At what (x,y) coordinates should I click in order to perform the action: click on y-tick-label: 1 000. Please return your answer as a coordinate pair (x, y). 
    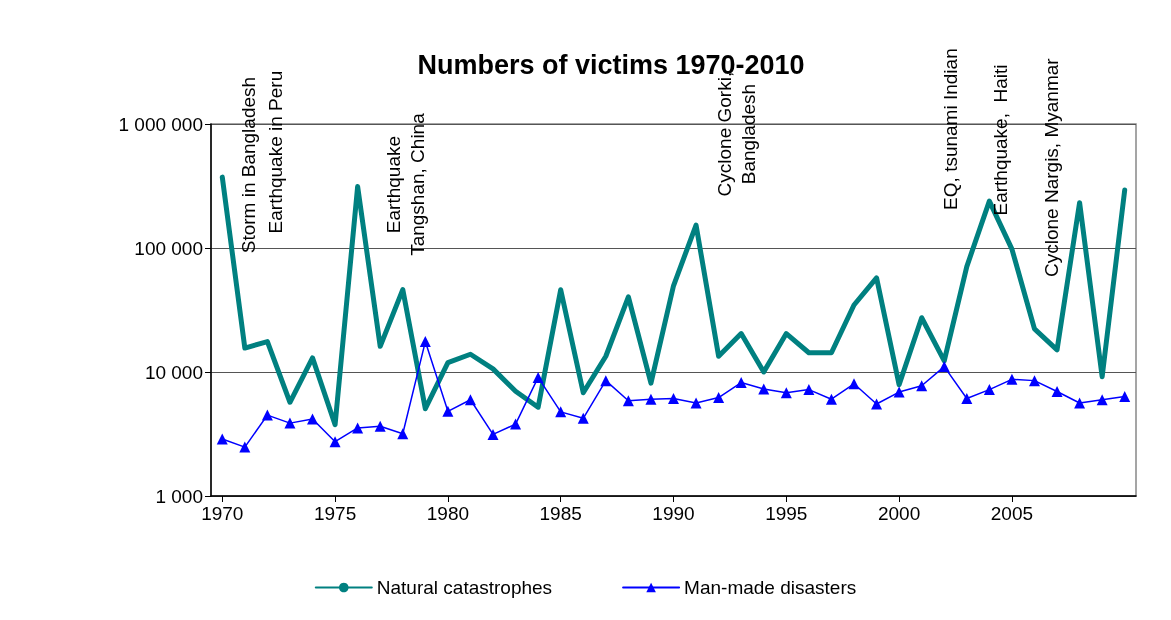
    Looking at the image, I should click on (179, 496).